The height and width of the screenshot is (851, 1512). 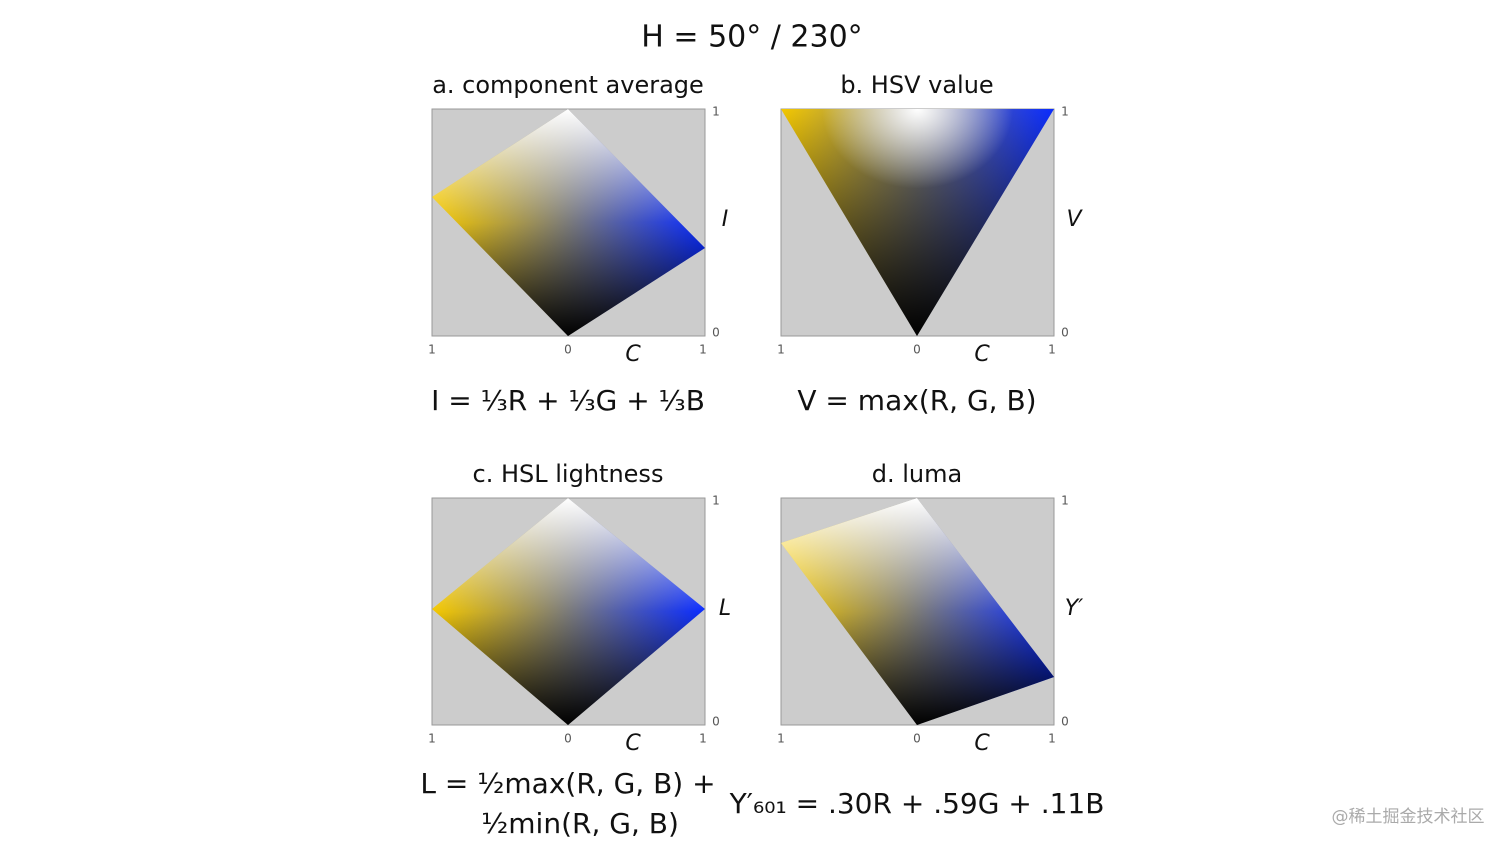 I want to click on formula: L = ½max(R, G, B) +, so click(x=567, y=783).